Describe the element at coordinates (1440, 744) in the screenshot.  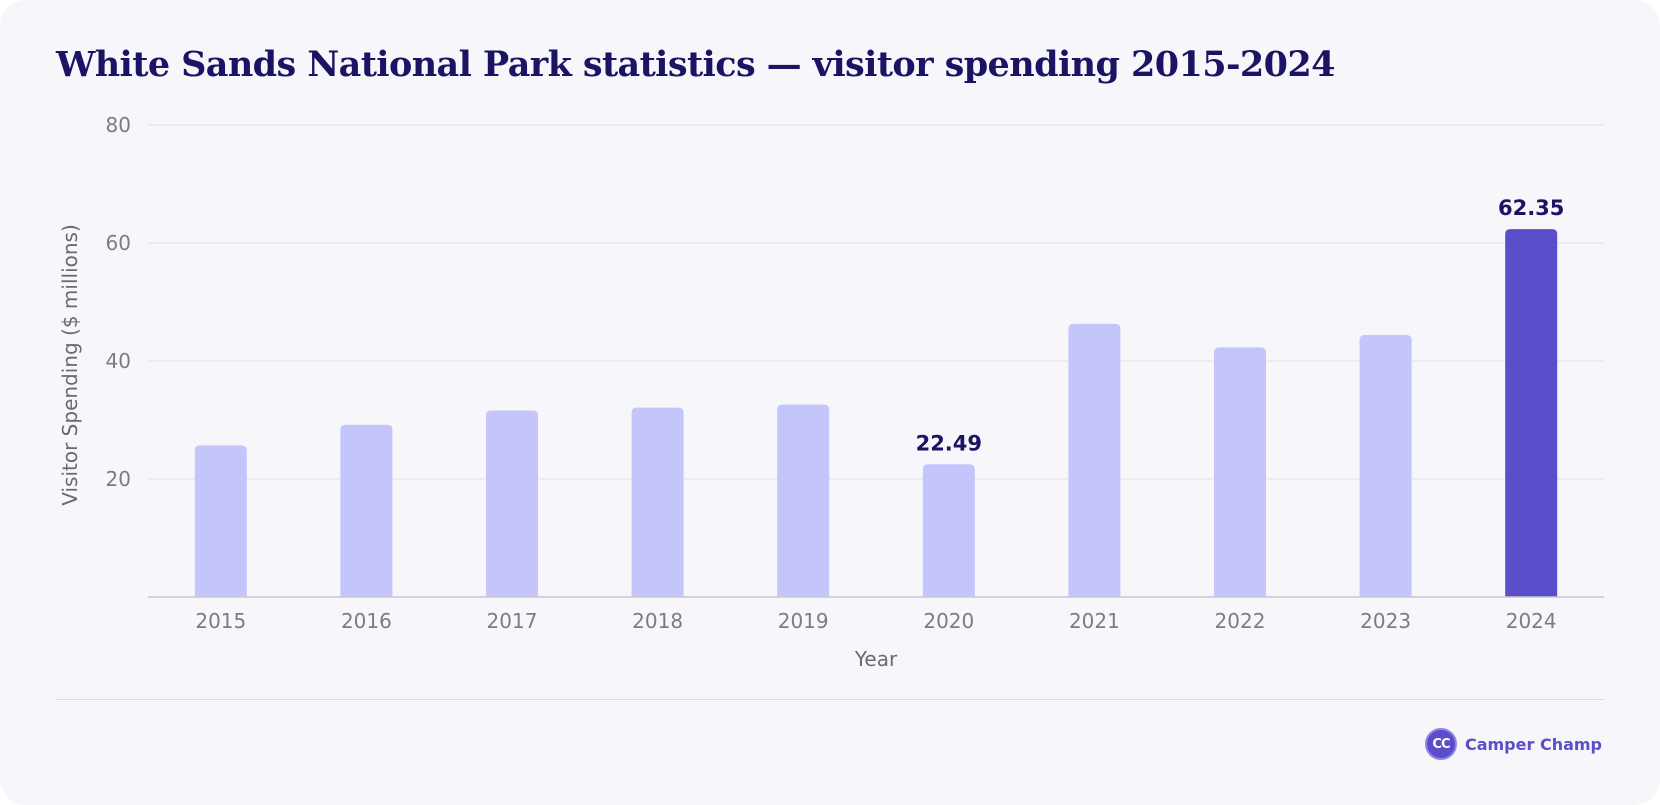
I see `camper-champ-logo-icon: CC` at that location.